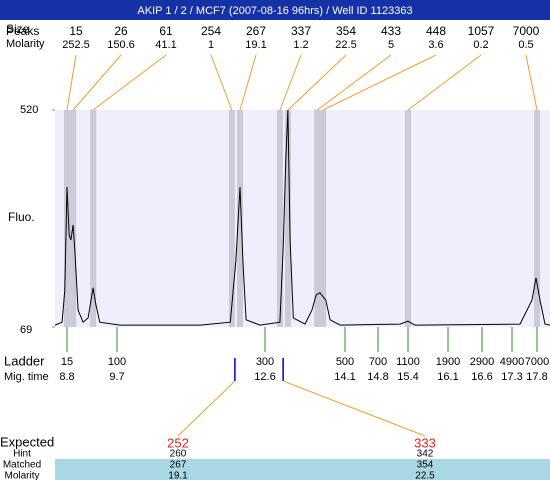  What do you see at coordinates (178, 465) in the screenshot?
I see `row-value: 267` at bounding box center [178, 465].